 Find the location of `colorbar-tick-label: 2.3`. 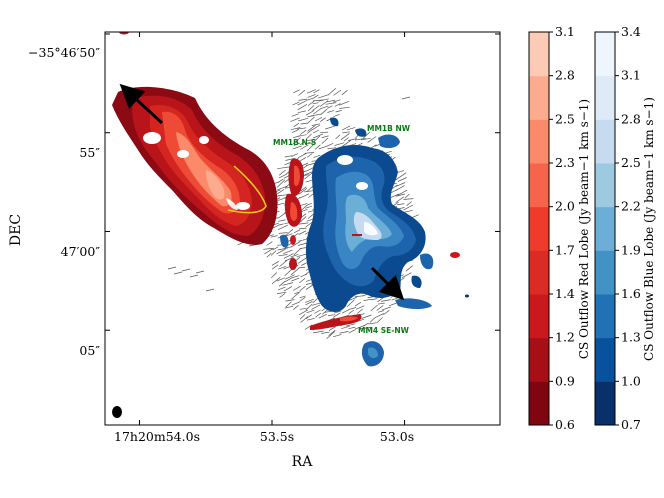

colorbar-tick-label: 2.3 is located at coordinates (565, 162).